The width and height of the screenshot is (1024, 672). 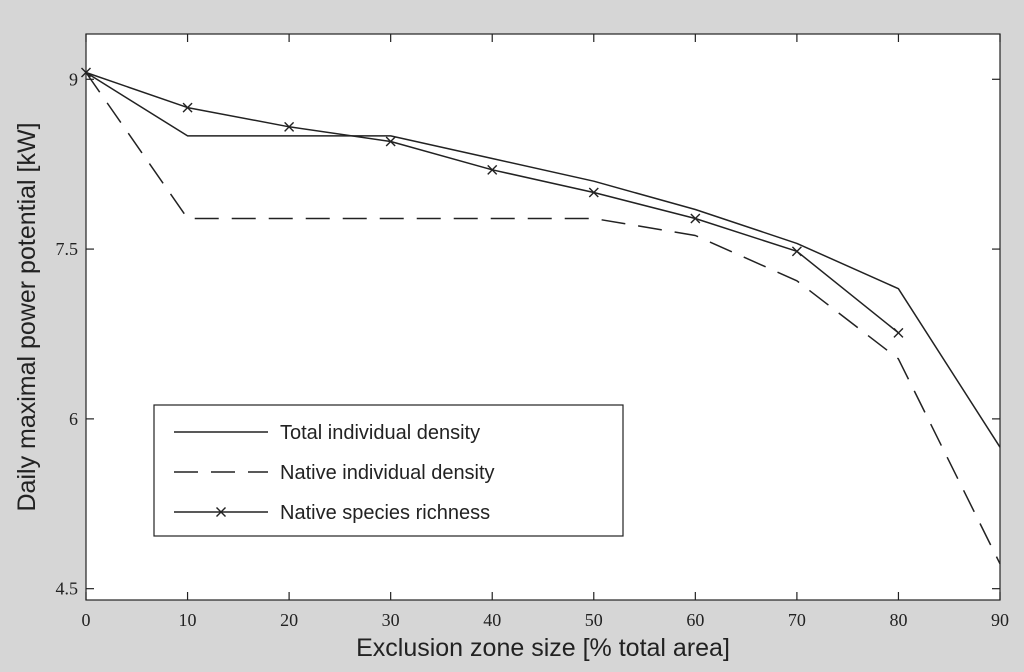 I want to click on legend-label: Total individual density, so click(x=380, y=433).